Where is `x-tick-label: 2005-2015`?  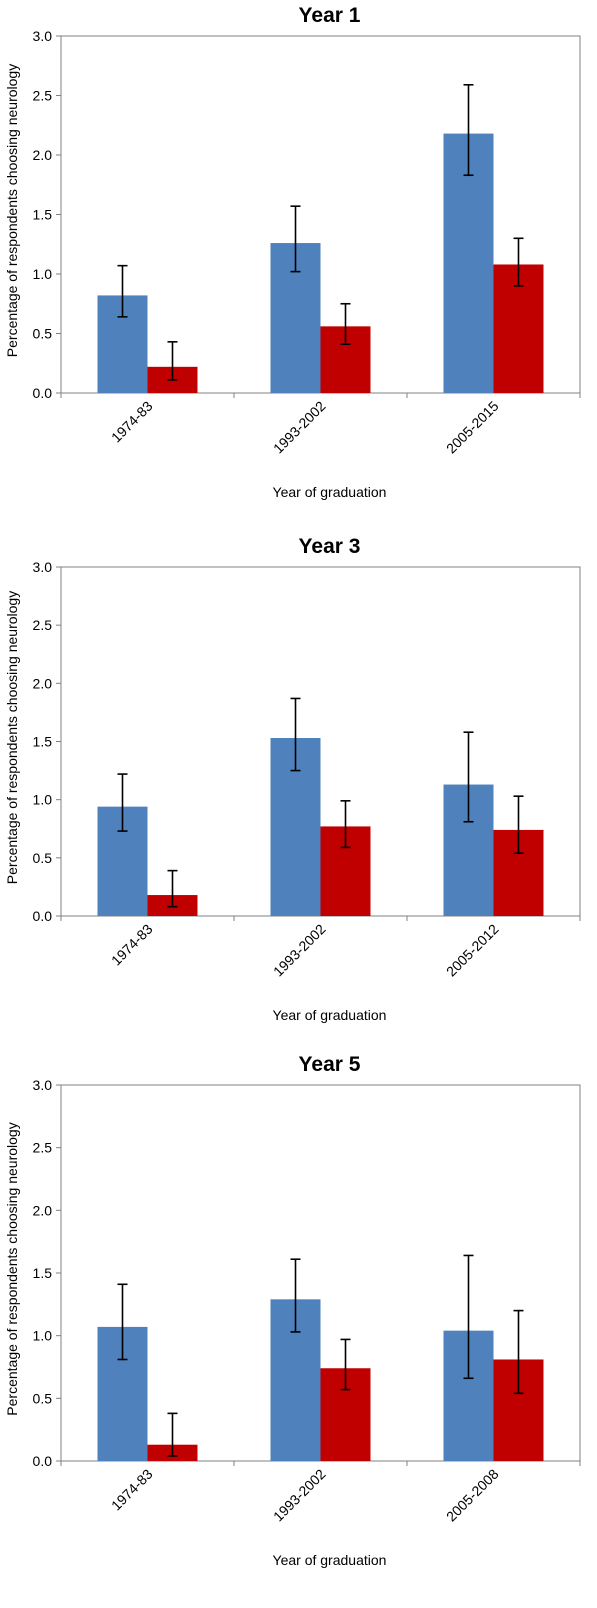 x-tick-label: 2005-2015 is located at coordinates (472, 427).